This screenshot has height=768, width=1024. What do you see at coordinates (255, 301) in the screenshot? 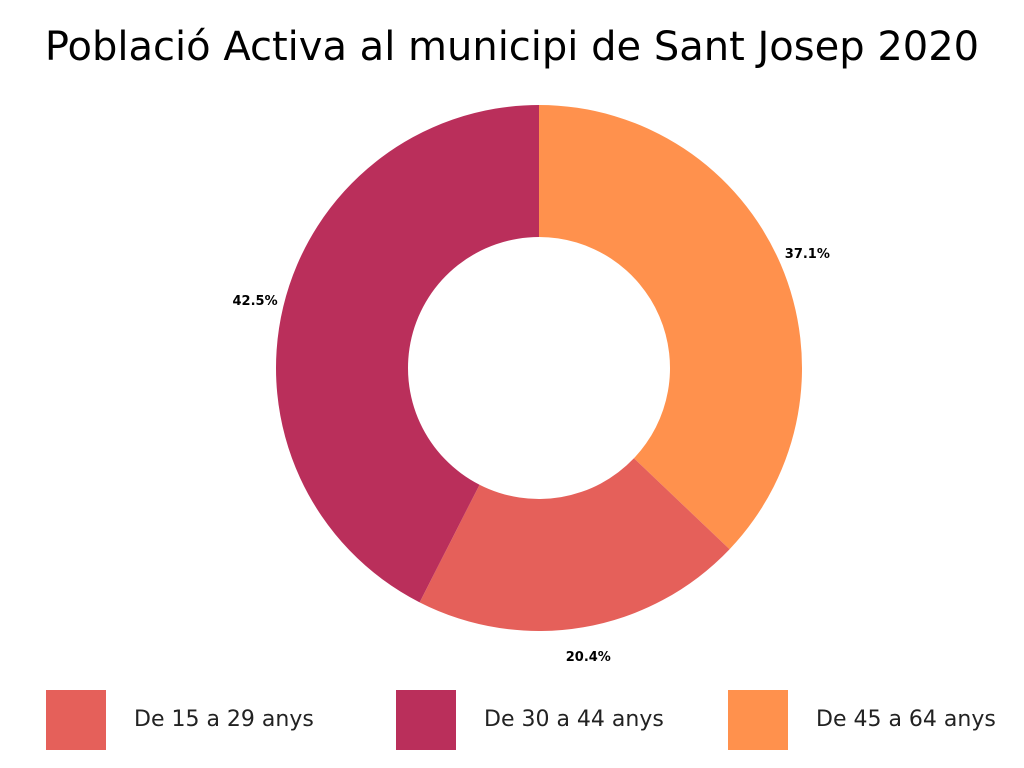
I see `slice-label-2: 42.5%` at bounding box center [255, 301].